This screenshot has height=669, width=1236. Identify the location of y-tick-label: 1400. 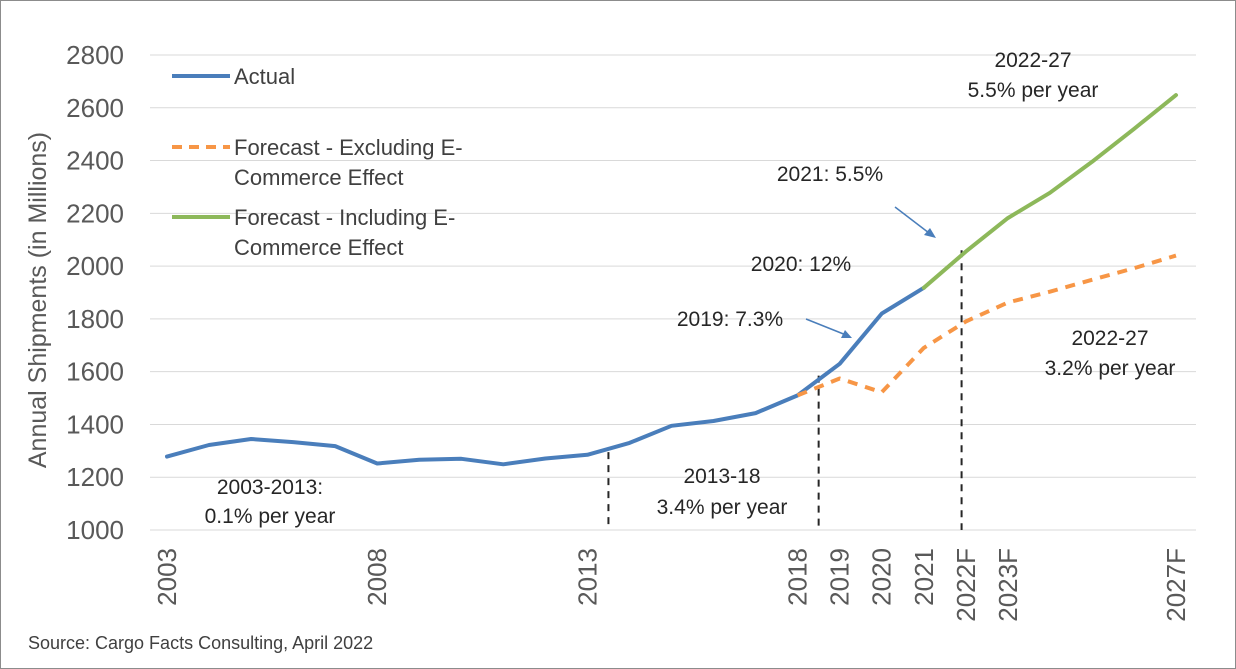
(95, 424).